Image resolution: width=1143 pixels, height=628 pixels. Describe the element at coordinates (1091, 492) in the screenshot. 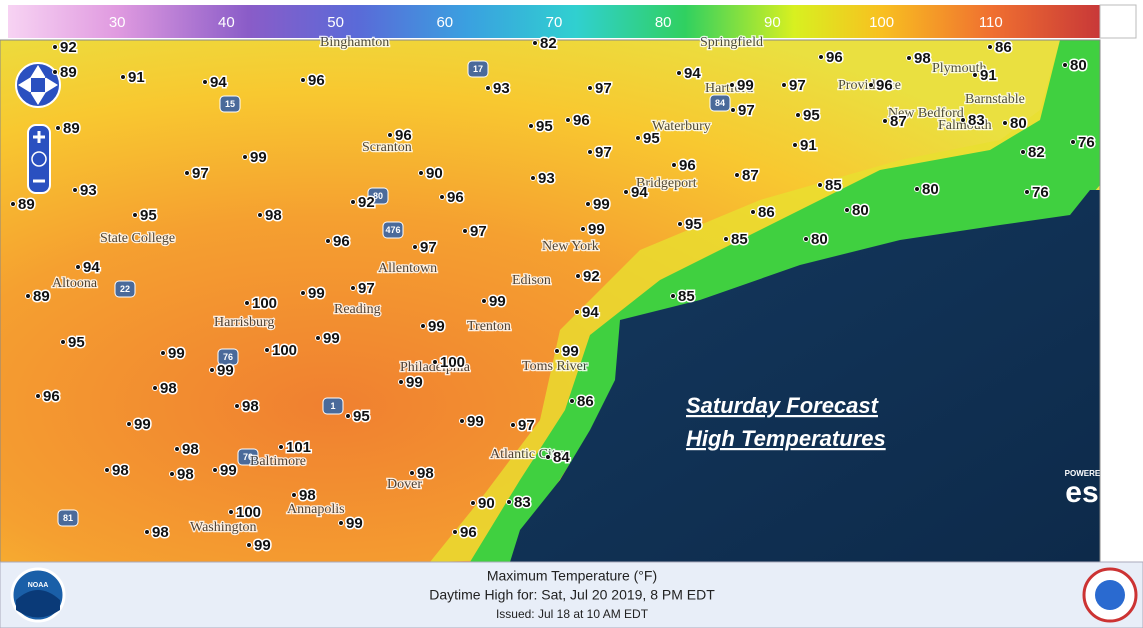

I see `esri-logo: esri` at that location.